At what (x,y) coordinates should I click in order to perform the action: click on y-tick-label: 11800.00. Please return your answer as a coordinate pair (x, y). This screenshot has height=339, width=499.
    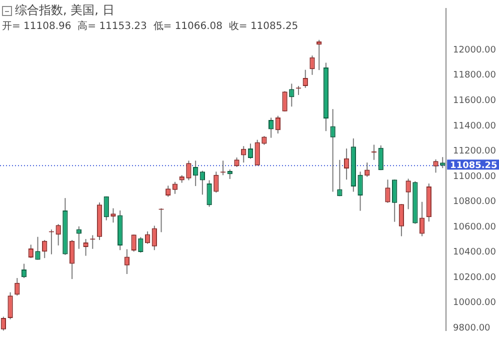
    Looking at the image, I should click on (474, 75).